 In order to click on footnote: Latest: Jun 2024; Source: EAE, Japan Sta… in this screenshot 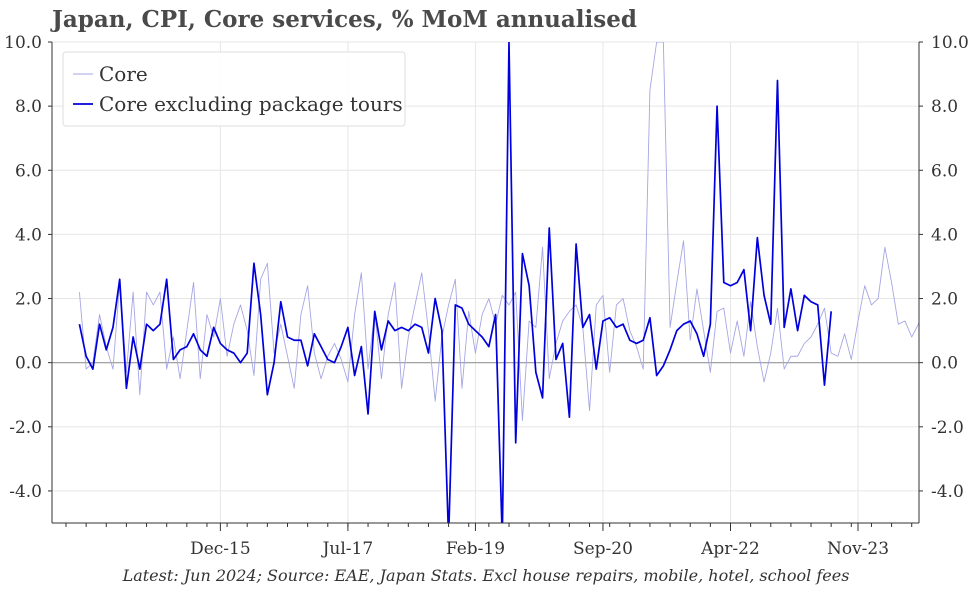, I will do `click(486, 575)`.